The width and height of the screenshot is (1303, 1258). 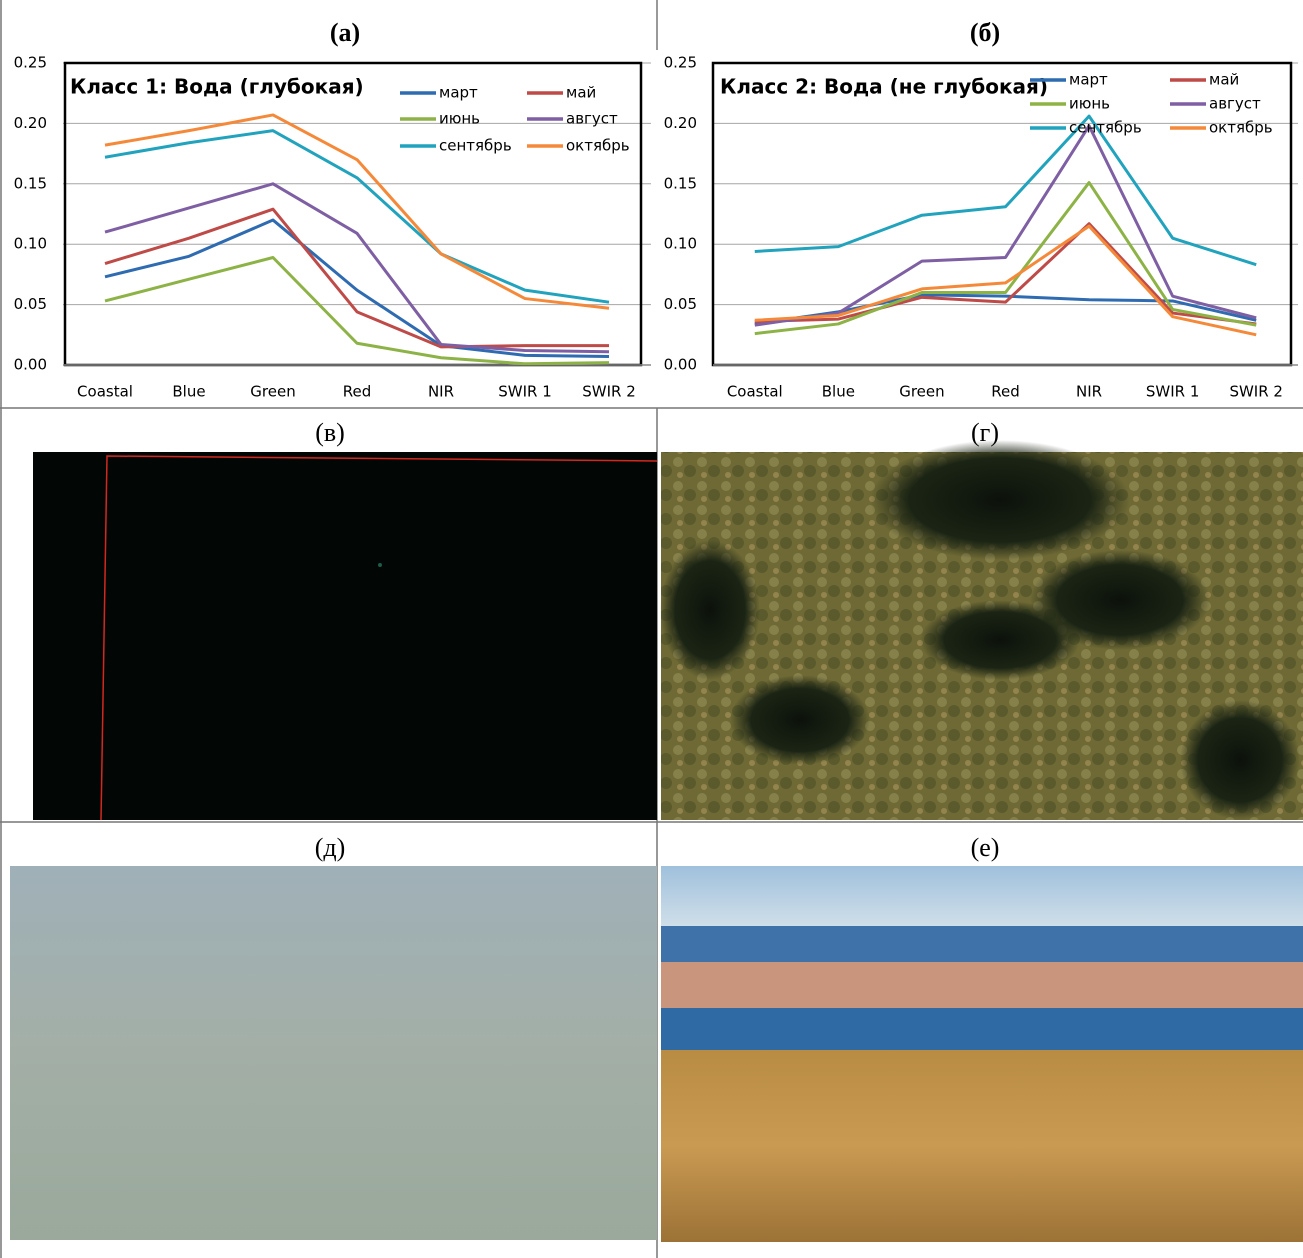 What do you see at coordinates (884, 87) in the screenshot?
I see `chart-title: Класс 2: Вода (не глубокая)` at bounding box center [884, 87].